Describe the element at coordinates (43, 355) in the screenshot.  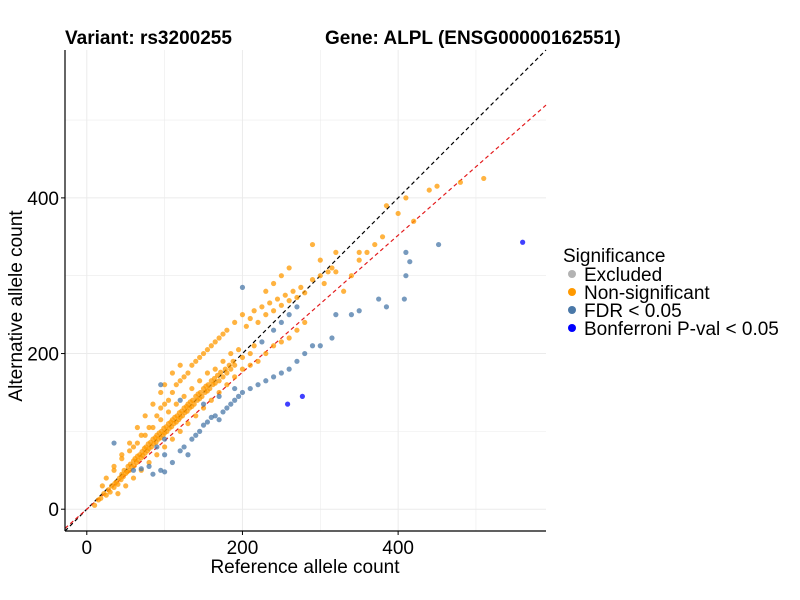
I see `y-tick-label: 200` at that location.